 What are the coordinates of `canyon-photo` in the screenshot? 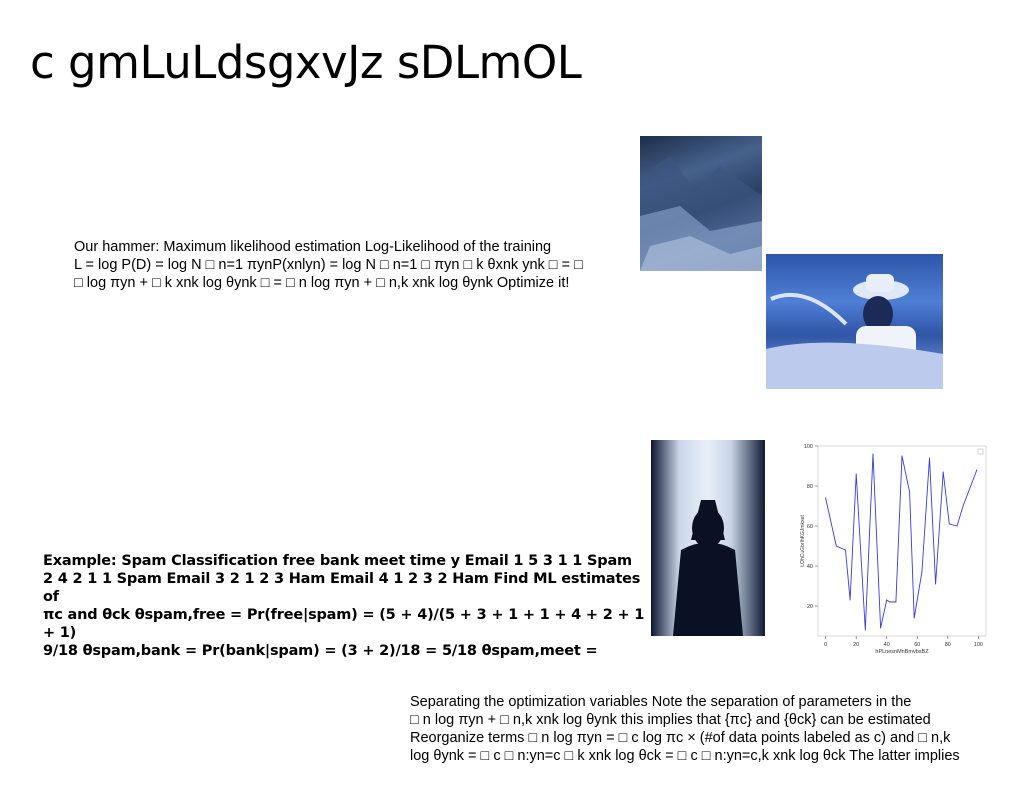 It's located at (701, 203).